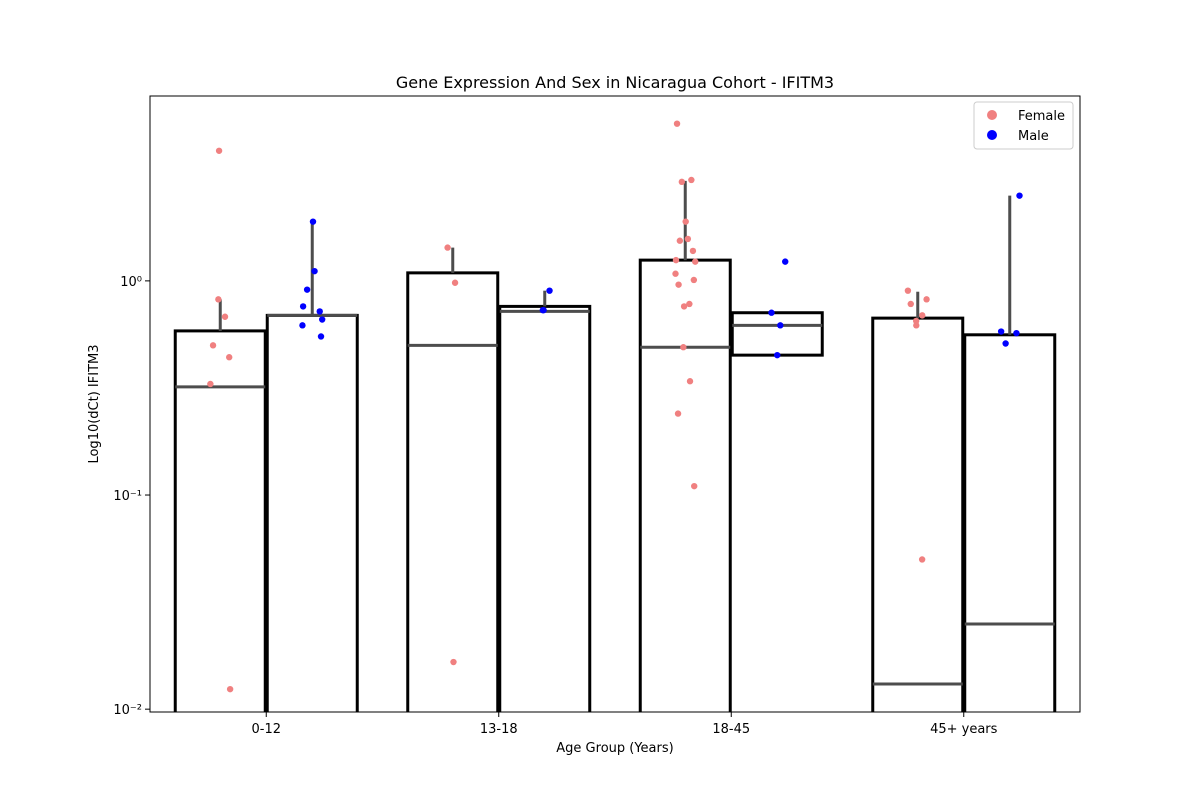  Describe the element at coordinates (964, 729) in the screenshot. I see `x-tick-label: 45+ years` at that location.